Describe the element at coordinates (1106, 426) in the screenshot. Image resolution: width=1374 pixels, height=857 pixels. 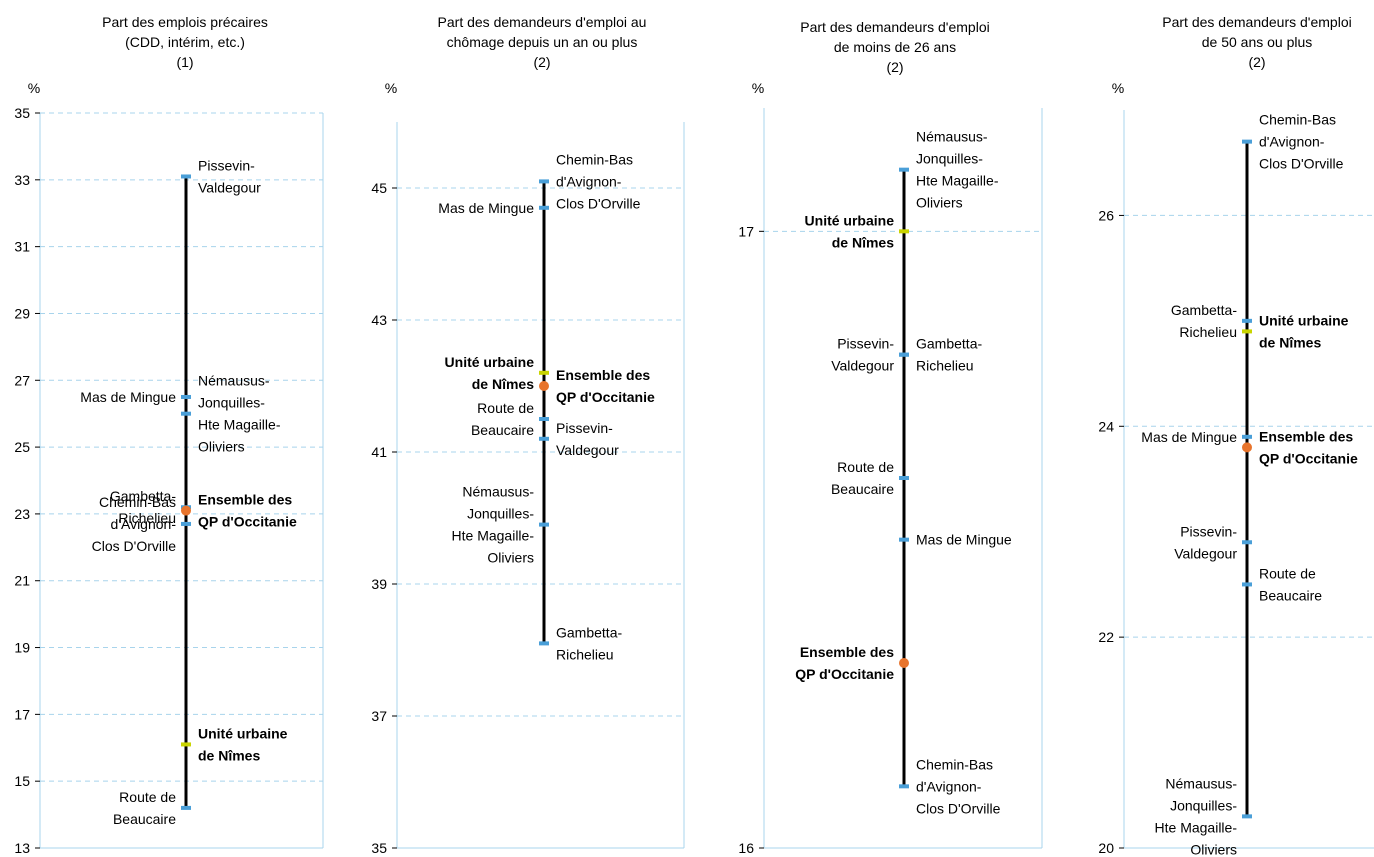
I see `y-tick-label: 24` at that location.